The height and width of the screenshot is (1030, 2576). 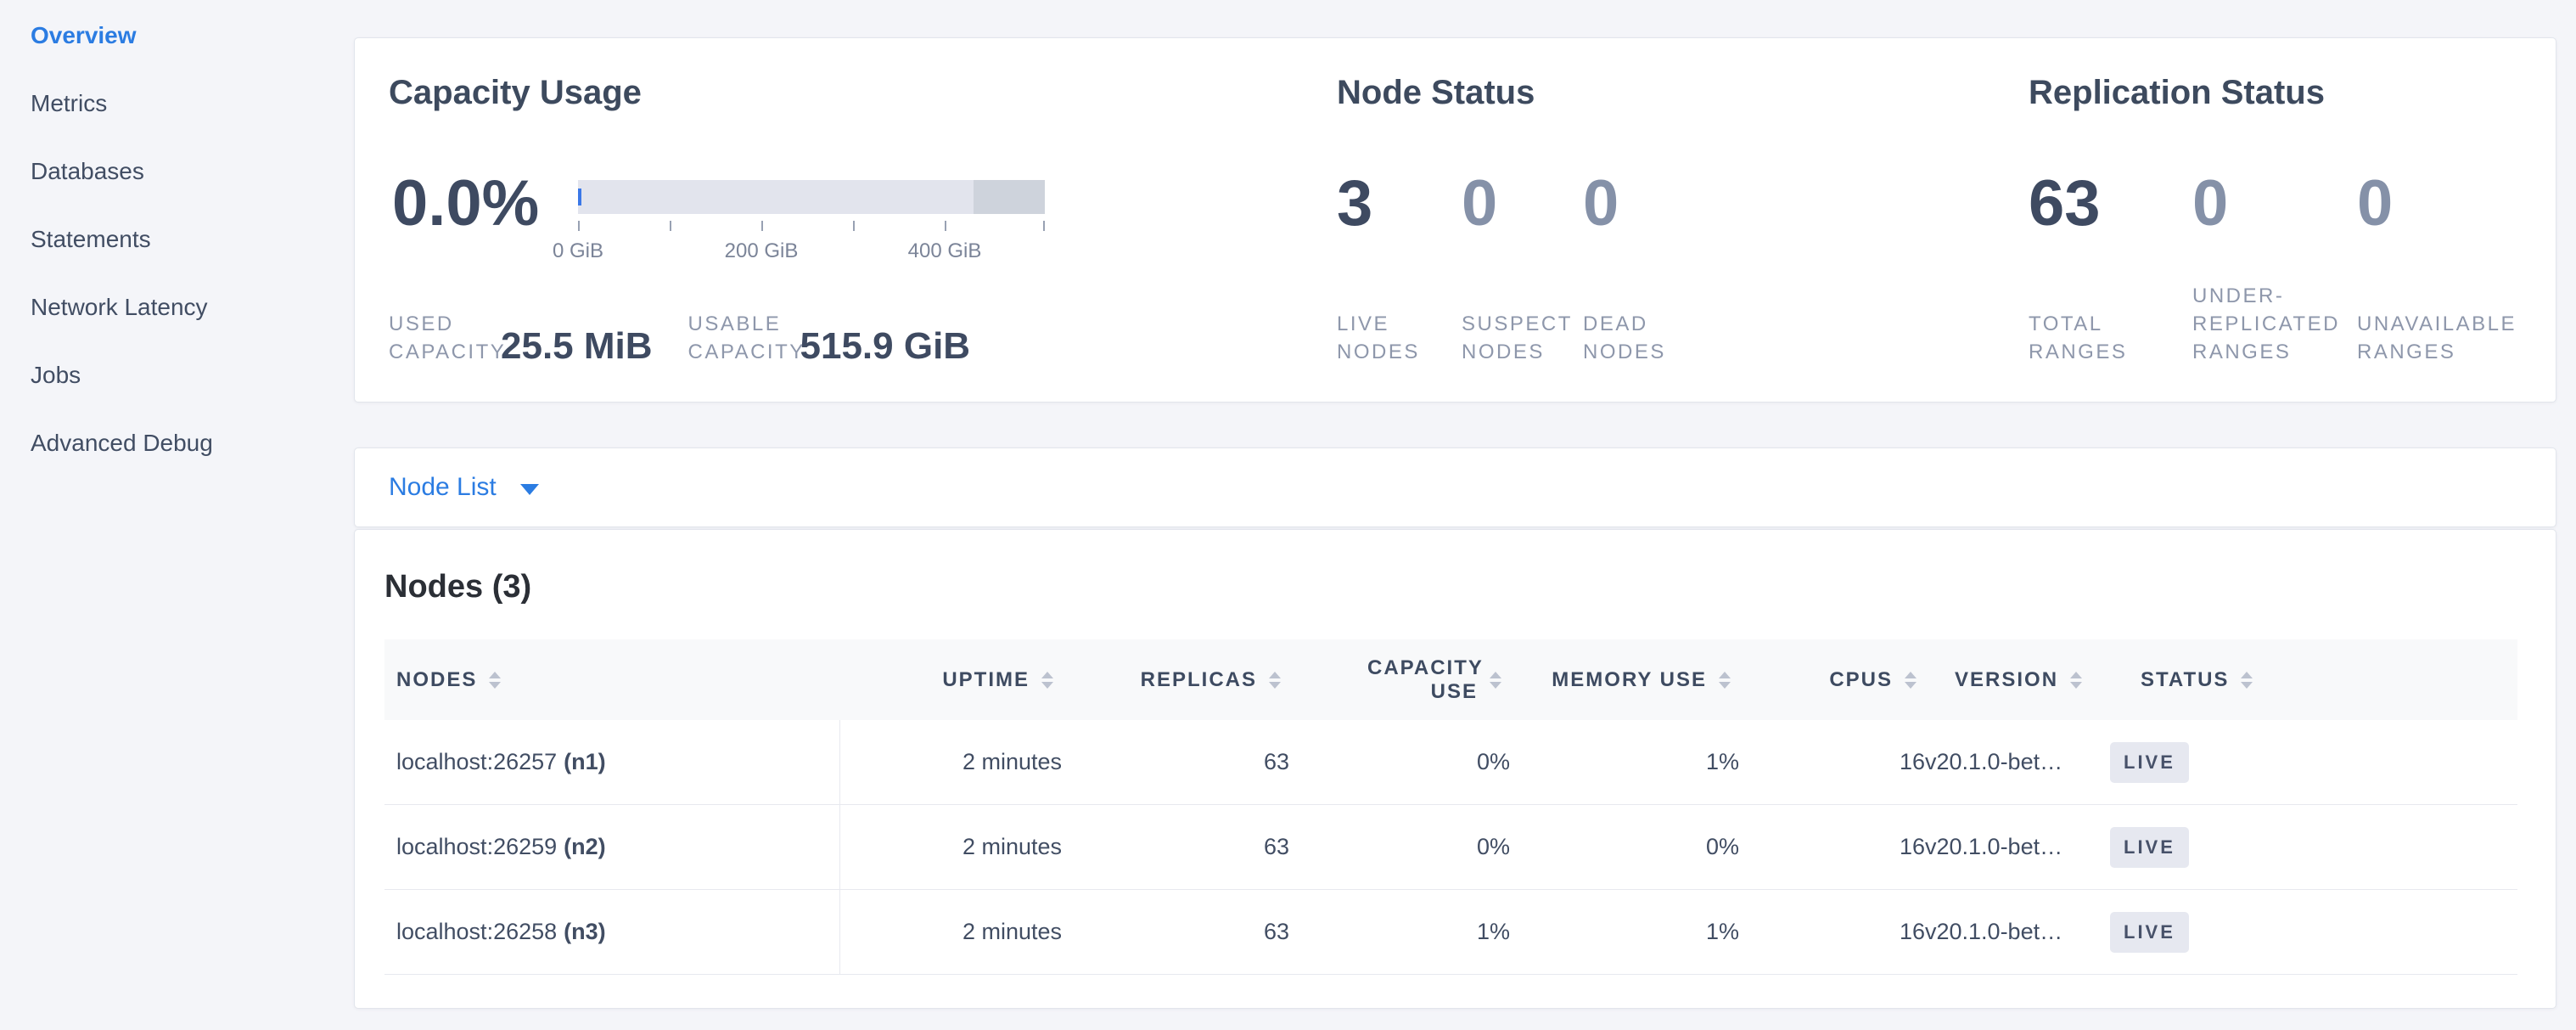 I want to click on dead-nodes-label: DEAD NODES, so click(x=1624, y=337).